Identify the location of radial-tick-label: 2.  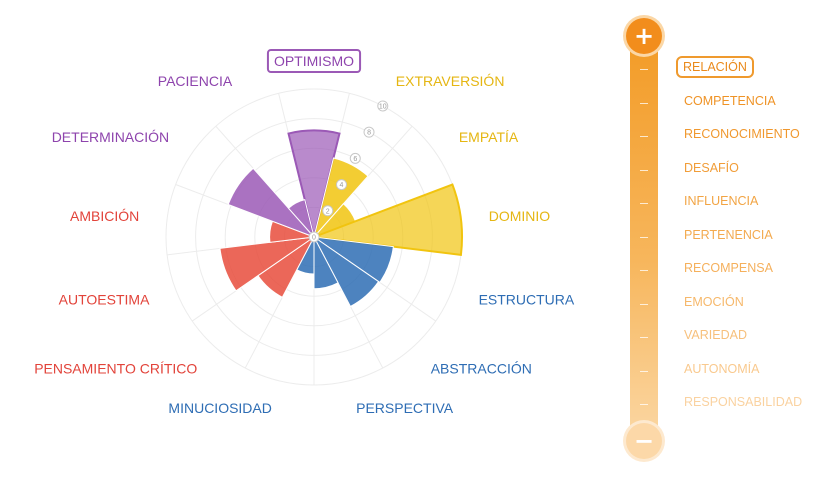
(328, 211).